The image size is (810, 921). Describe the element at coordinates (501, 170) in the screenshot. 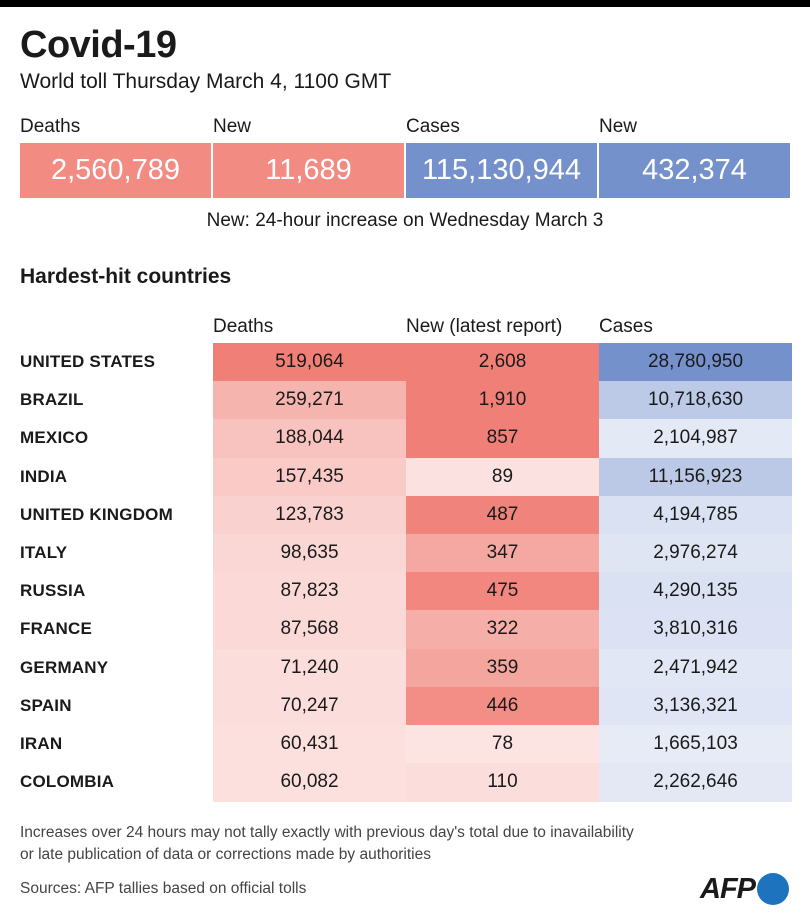

I see `summary-cases-value: 115,130,944` at that location.